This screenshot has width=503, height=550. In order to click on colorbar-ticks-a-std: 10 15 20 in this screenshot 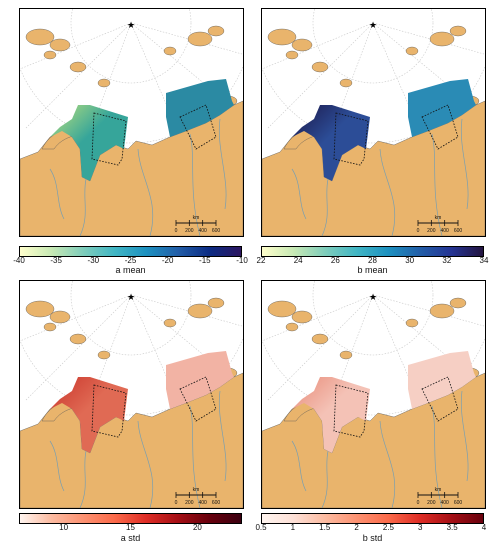, I will do `click(130, 529)`.